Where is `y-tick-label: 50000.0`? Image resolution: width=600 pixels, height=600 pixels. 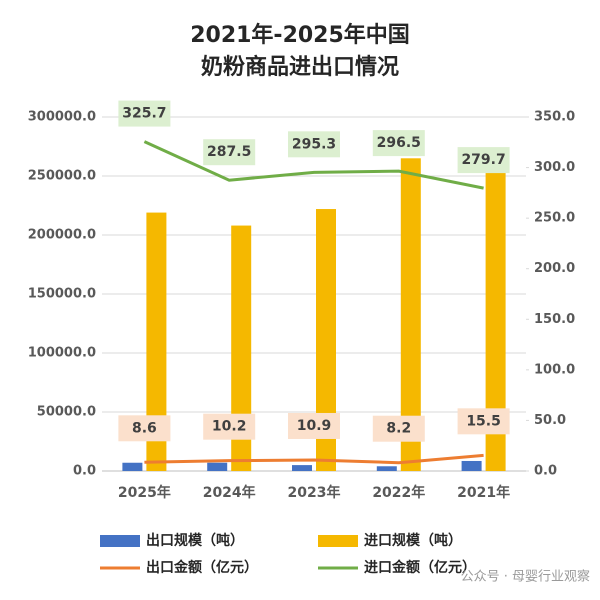 y-tick-label: 50000.0 is located at coordinates (66, 412).